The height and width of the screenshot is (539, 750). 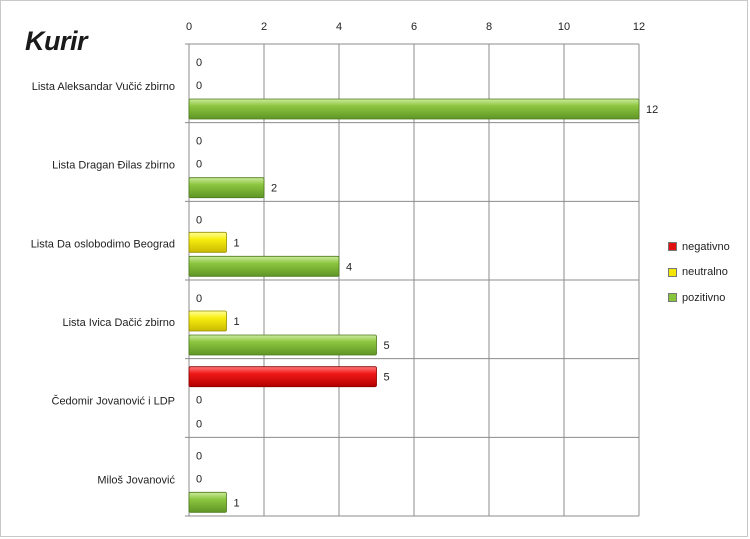 I want to click on legend-swatch-neutralno, so click(x=672, y=272).